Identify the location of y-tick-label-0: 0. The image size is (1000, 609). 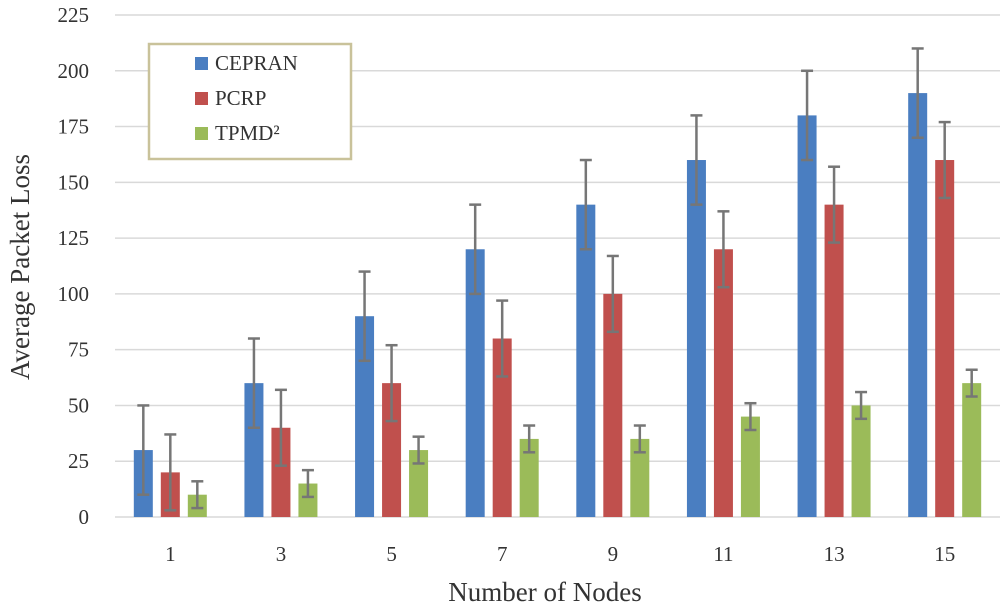
(84, 517).